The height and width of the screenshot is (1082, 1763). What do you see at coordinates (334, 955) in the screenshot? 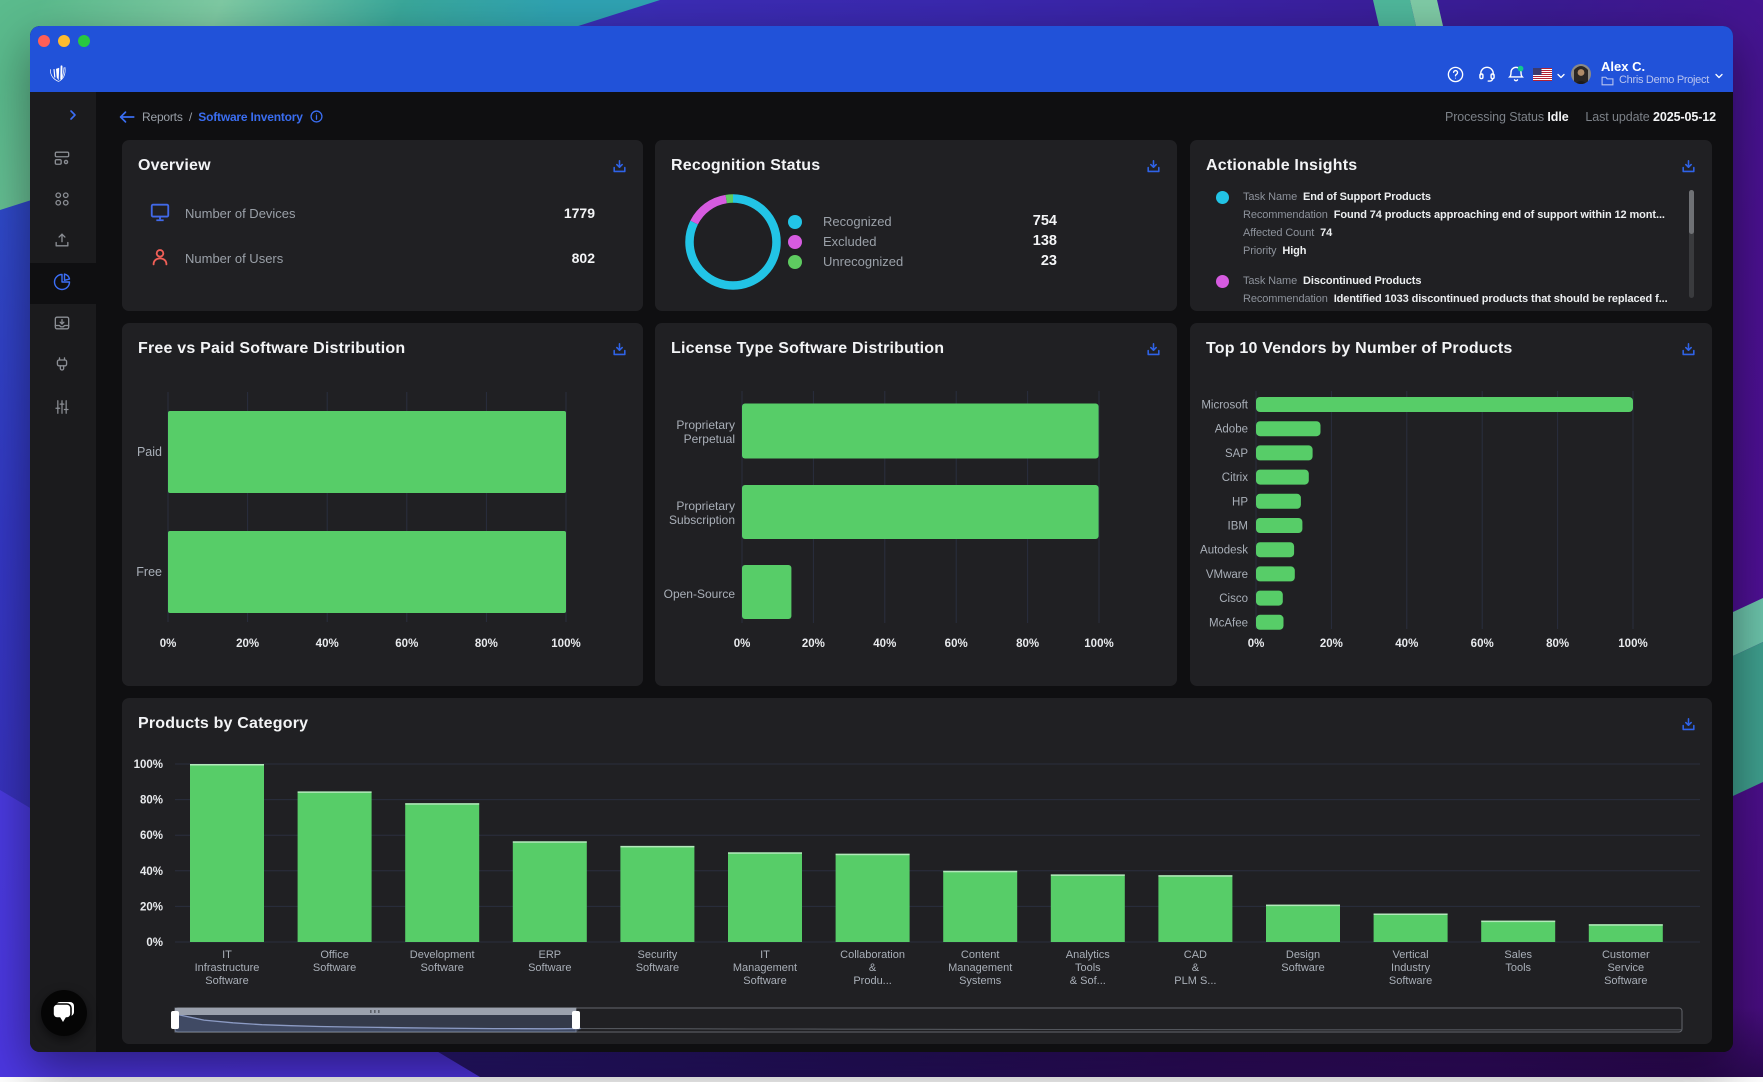
I see `svg-text: Office` at bounding box center [334, 955].